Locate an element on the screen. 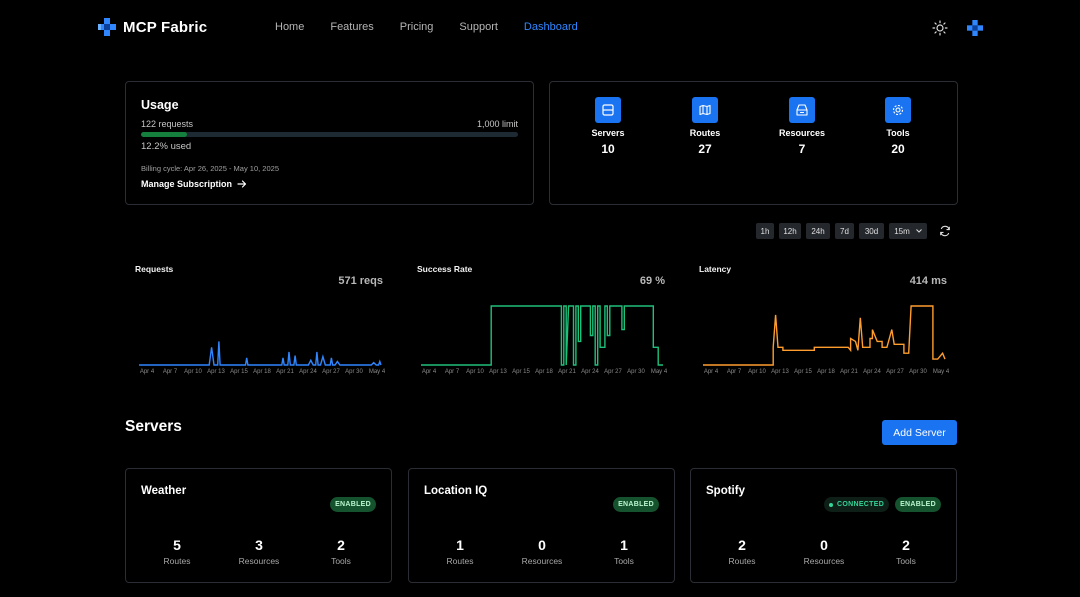 This screenshot has width=1080, height=597. stat-label: Routes is located at coordinates (705, 133).